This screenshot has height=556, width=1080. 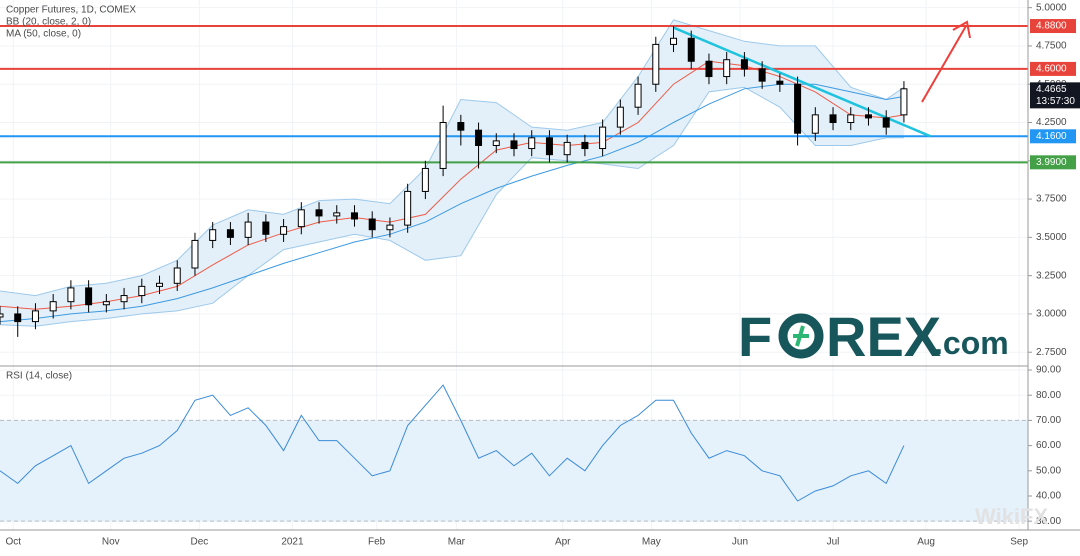 I want to click on y-tick-label: 50.00, so click(x=1048, y=470).